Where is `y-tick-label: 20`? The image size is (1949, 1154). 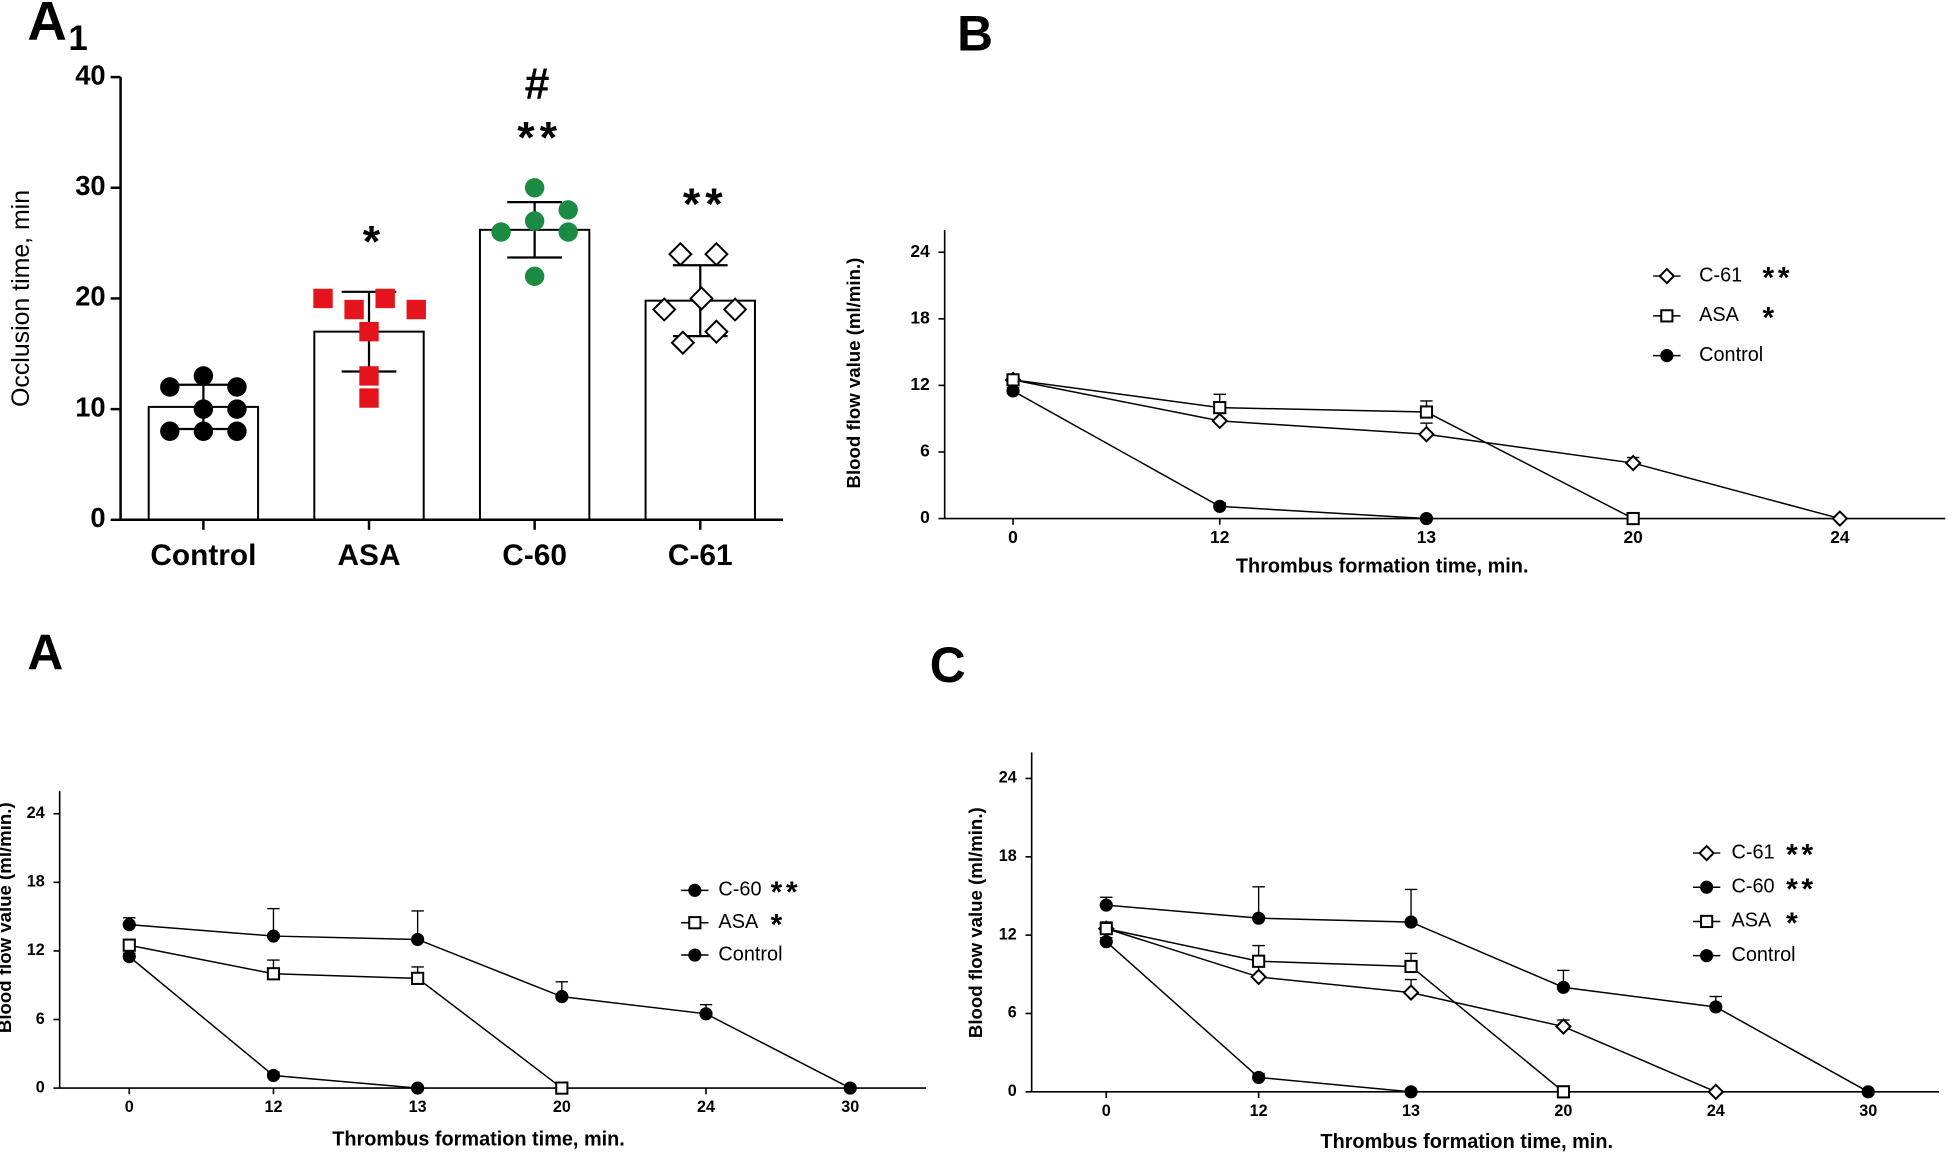 y-tick-label: 20 is located at coordinates (90, 296).